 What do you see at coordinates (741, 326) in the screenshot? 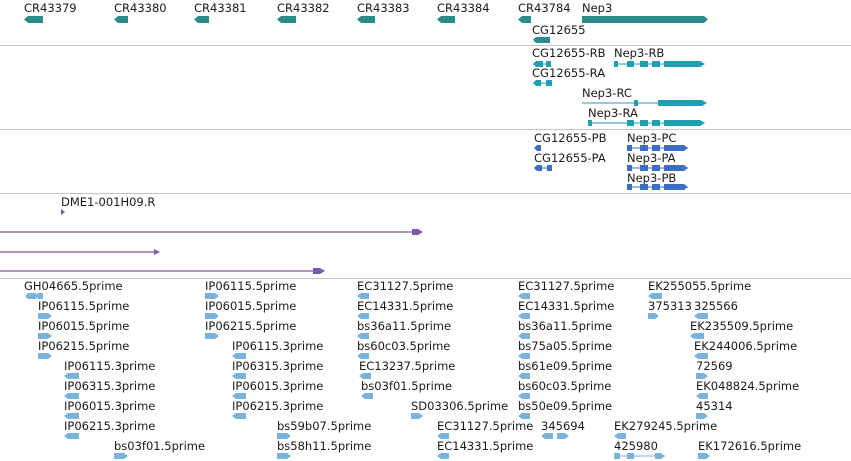
I see `feature-label: EK235509.5prime` at bounding box center [741, 326].